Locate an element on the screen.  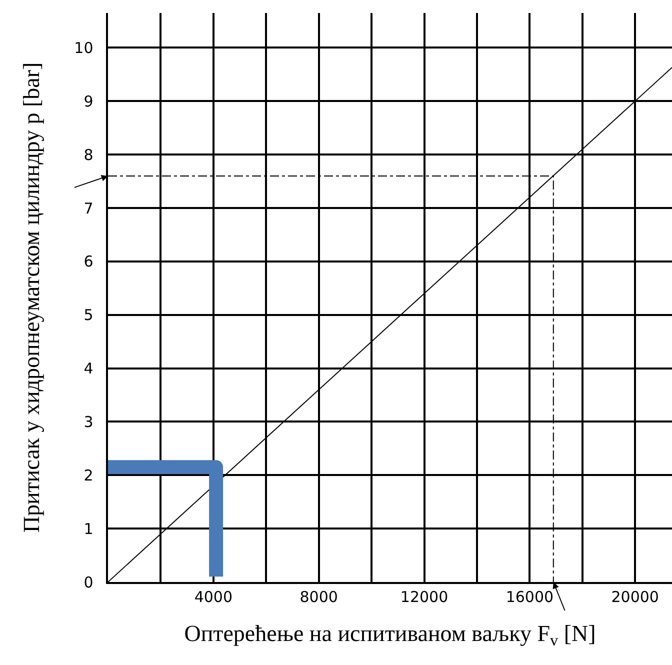
y-tick-label: 8 is located at coordinates (89, 155).